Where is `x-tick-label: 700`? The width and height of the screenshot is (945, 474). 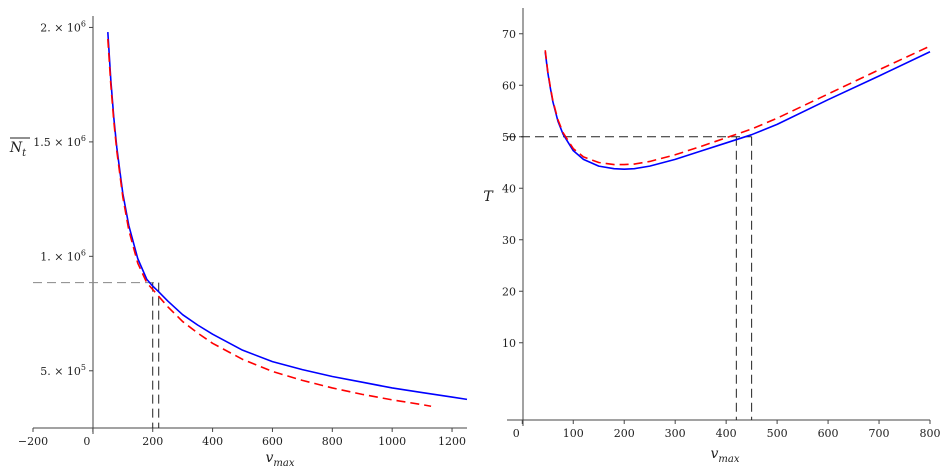 x-tick-label: 700 is located at coordinates (879, 433).